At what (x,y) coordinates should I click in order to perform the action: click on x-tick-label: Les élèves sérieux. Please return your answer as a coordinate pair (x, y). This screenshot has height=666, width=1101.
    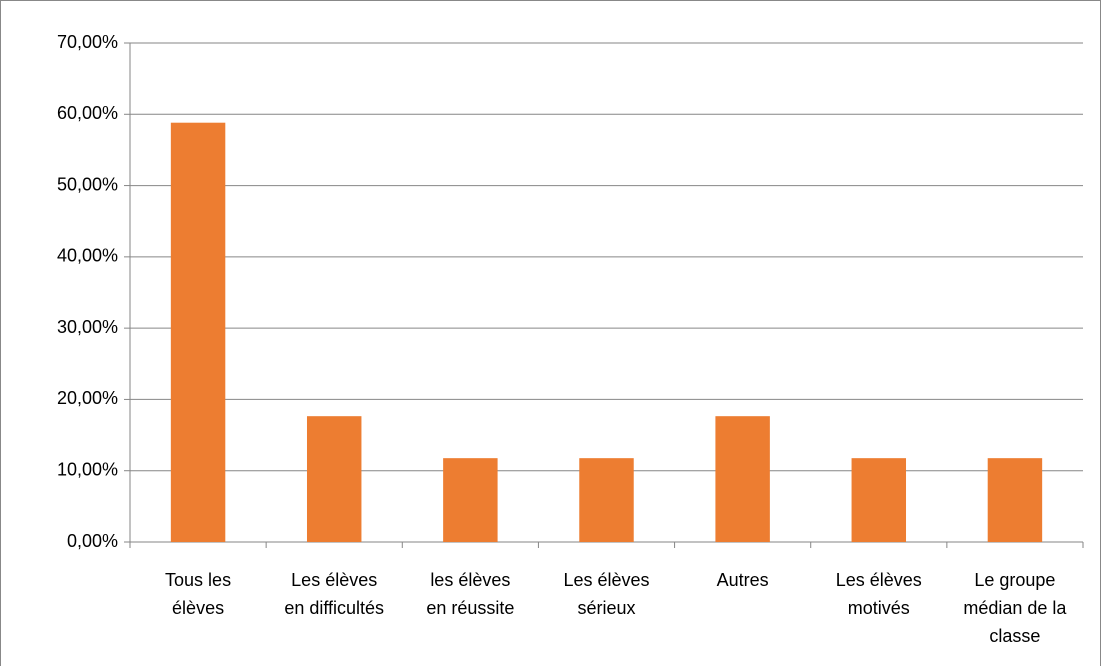
    Looking at the image, I should click on (606, 594).